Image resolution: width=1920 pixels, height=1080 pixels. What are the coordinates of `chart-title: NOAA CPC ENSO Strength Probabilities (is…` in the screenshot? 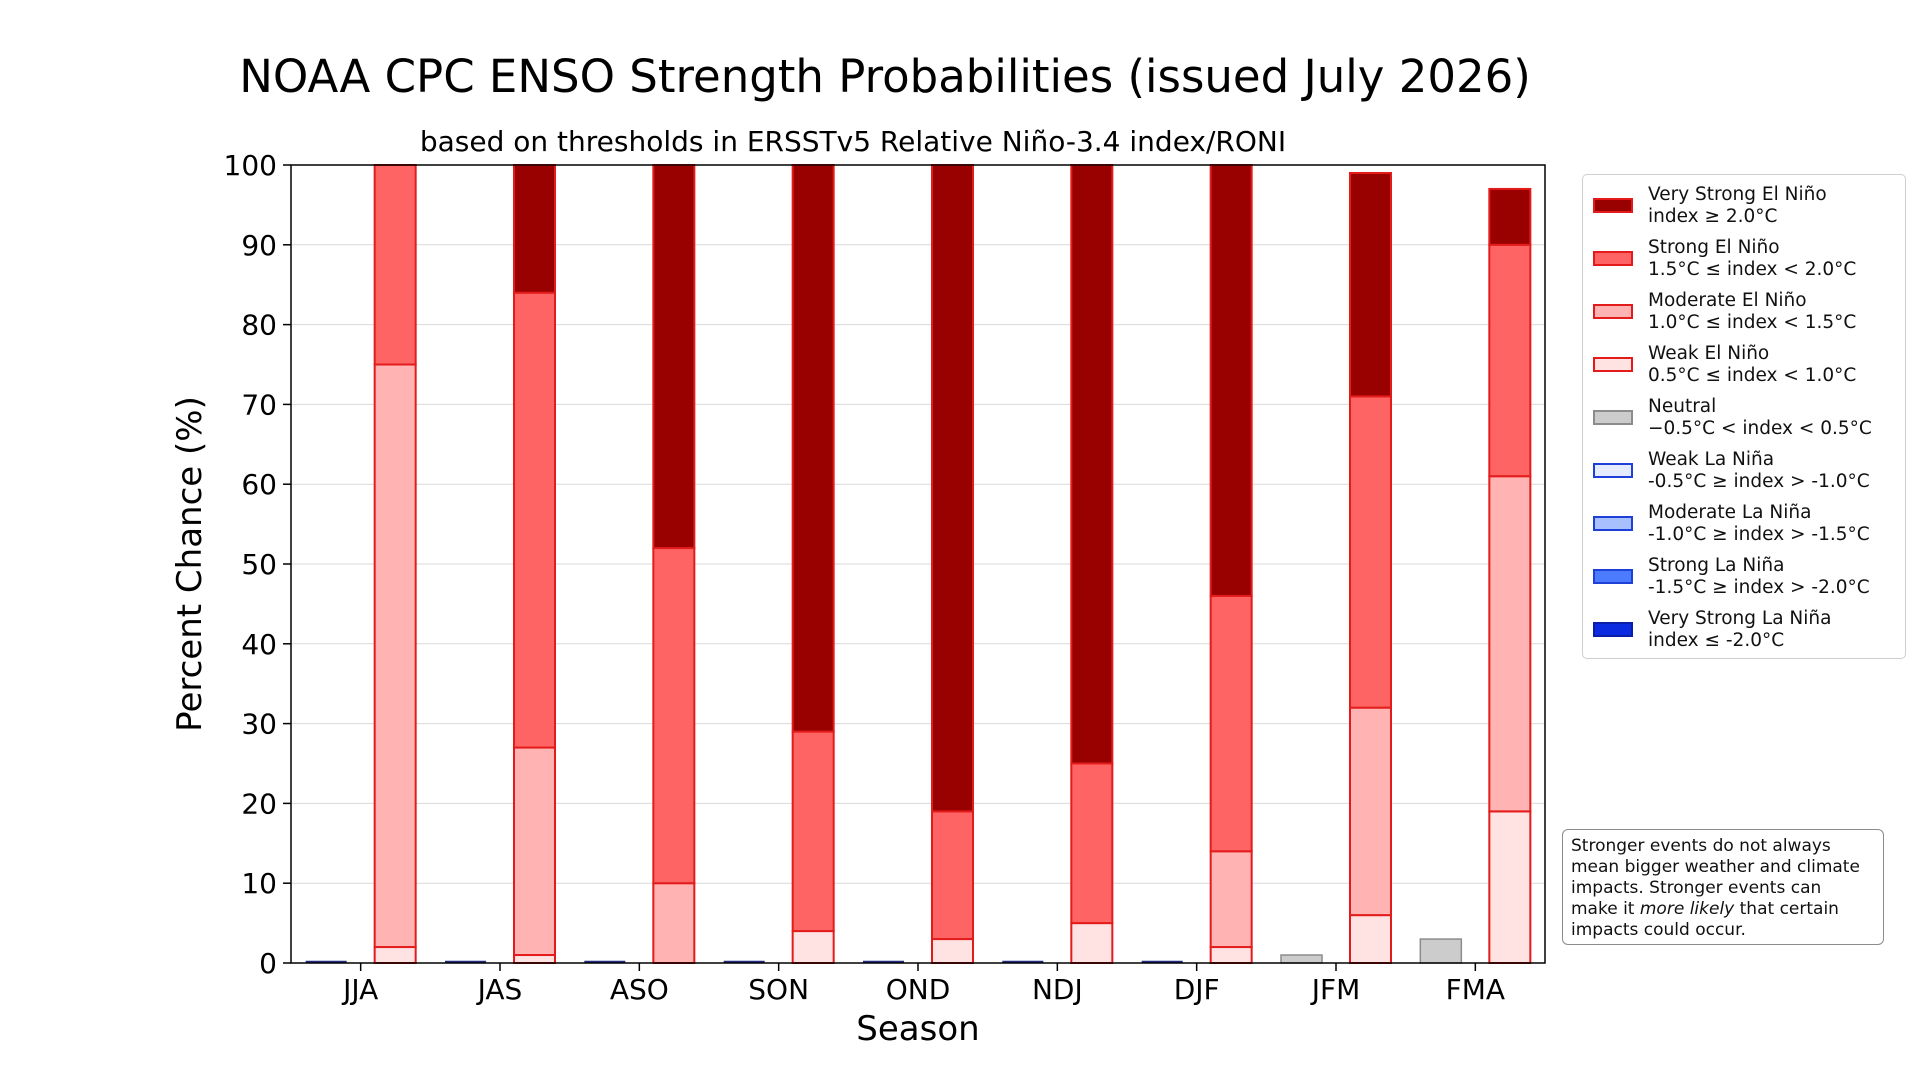 It's located at (885, 76).